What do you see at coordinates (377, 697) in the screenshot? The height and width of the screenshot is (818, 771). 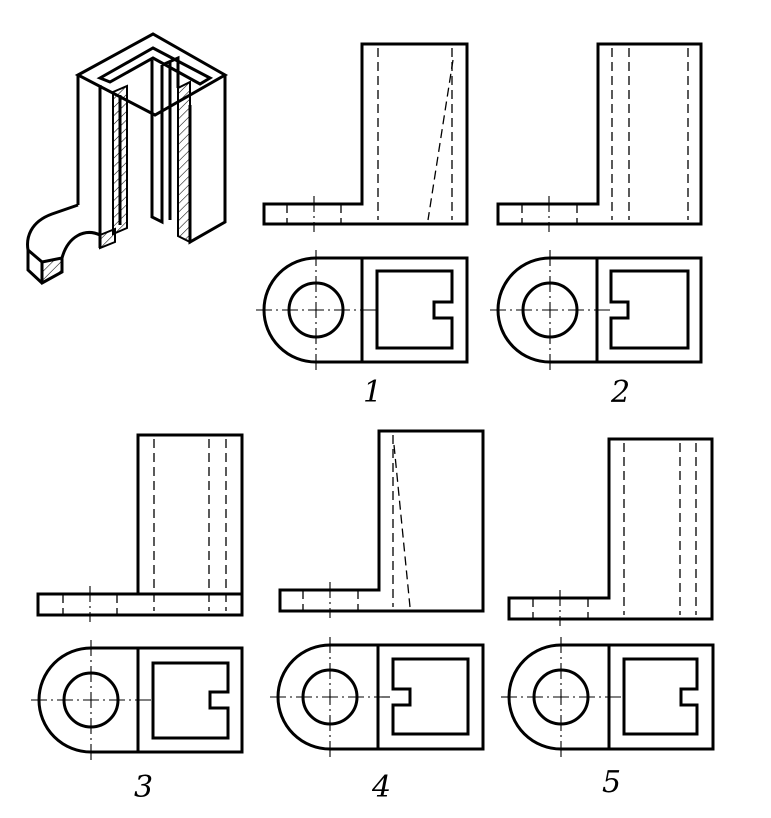 I see `option-4-top-view` at bounding box center [377, 697].